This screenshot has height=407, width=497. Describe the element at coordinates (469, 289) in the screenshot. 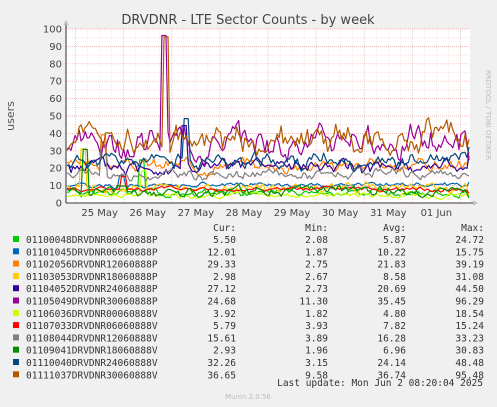

I see `legend-value: 44.50` at that location.